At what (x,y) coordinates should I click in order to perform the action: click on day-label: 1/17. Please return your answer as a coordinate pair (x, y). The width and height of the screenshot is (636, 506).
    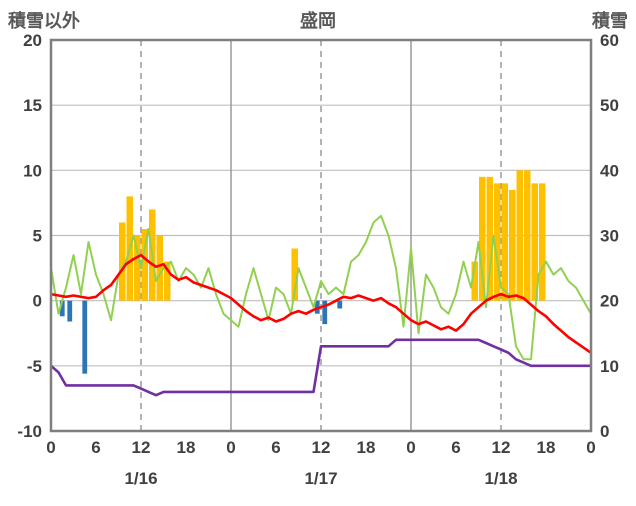
    Looking at the image, I should click on (320, 478).